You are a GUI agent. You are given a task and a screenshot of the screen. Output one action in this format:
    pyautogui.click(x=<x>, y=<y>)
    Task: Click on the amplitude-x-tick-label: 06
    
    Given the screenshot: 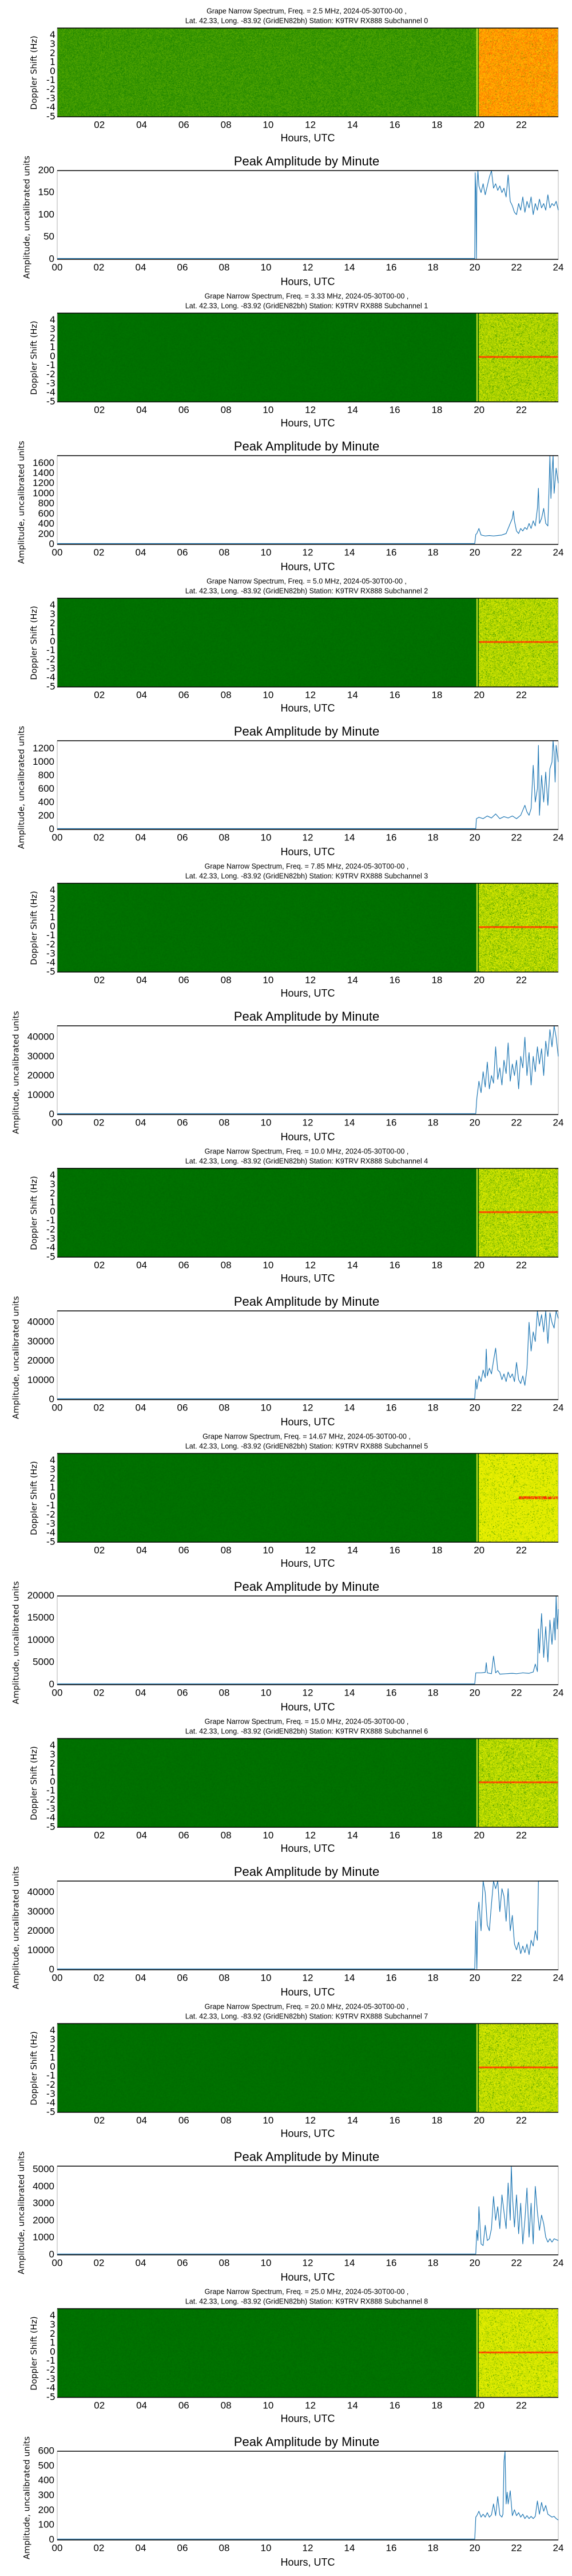 What is the action you would take?
    pyautogui.click(x=182, y=1977)
    